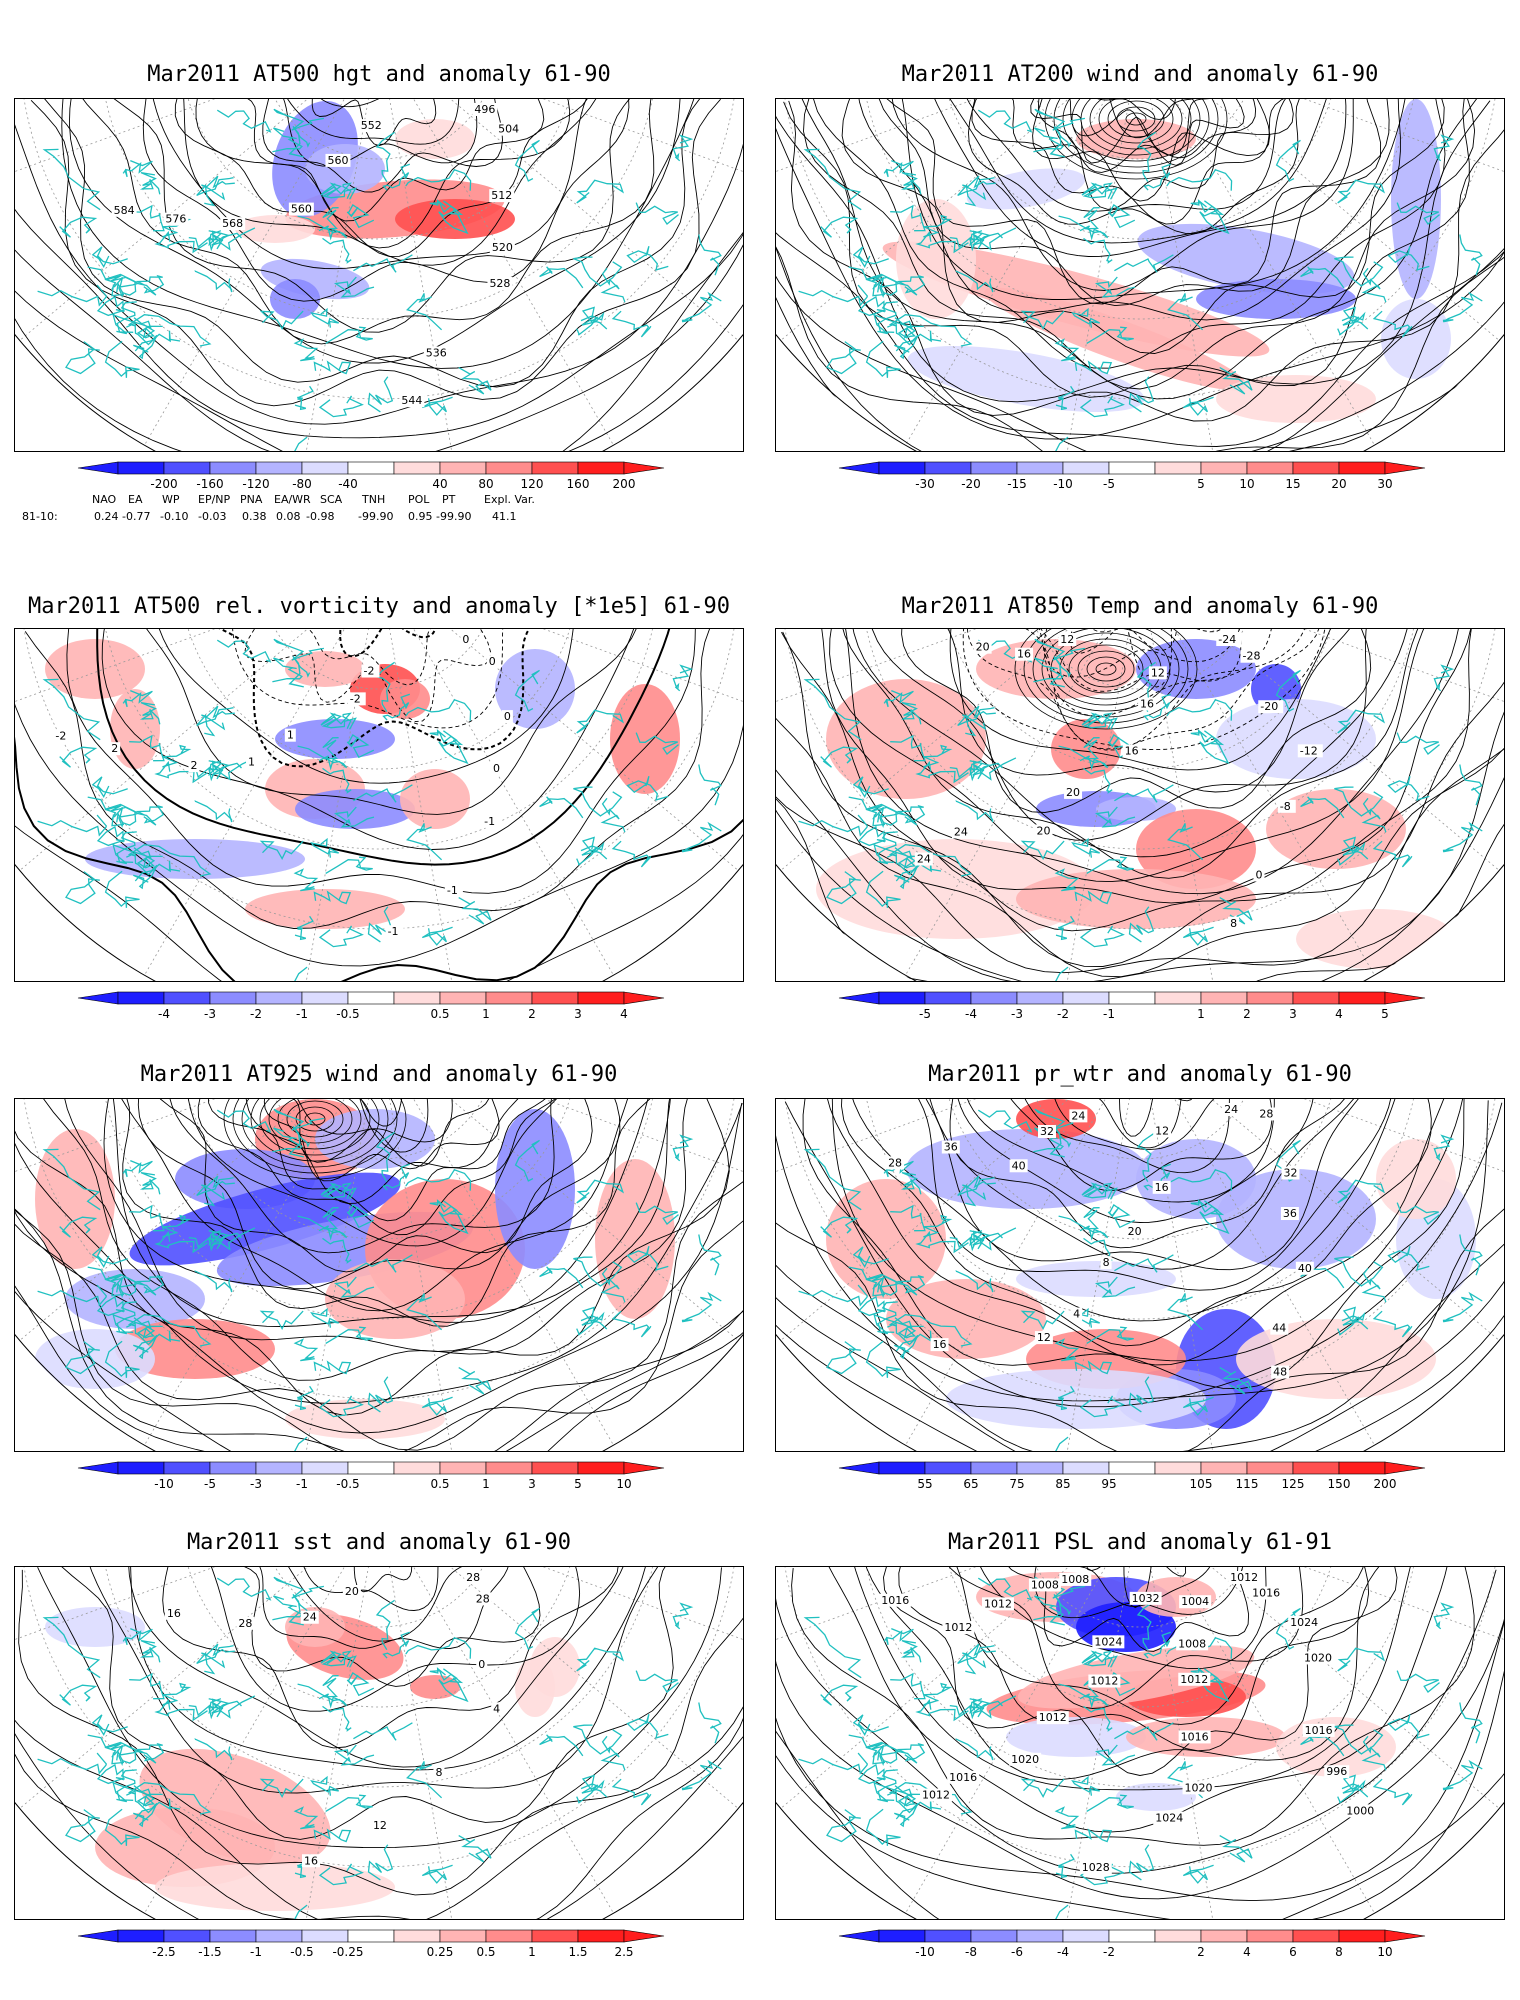 This screenshot has height=2000, width=1520. I want to click on colorbar-tick-label: 65, so click(970, 1484).